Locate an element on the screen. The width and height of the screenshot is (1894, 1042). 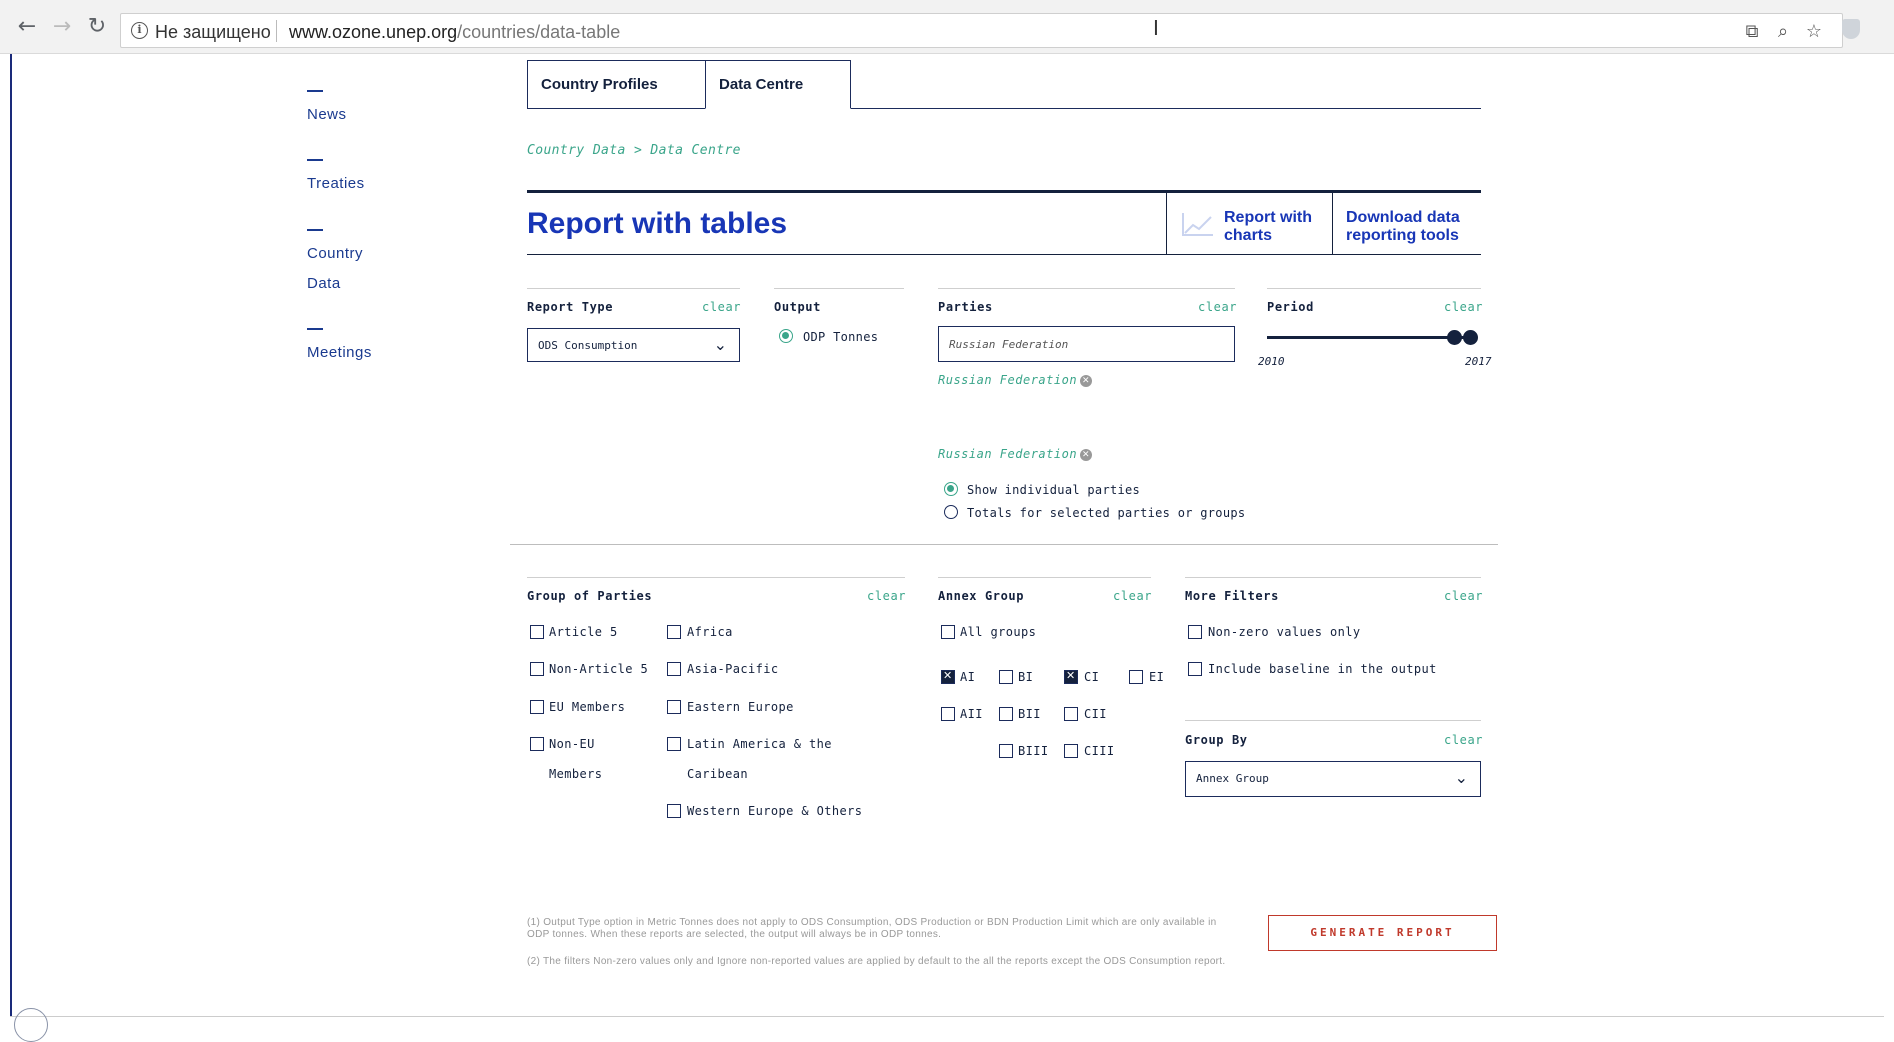
section-divider is located at coordinates (1004, 544).